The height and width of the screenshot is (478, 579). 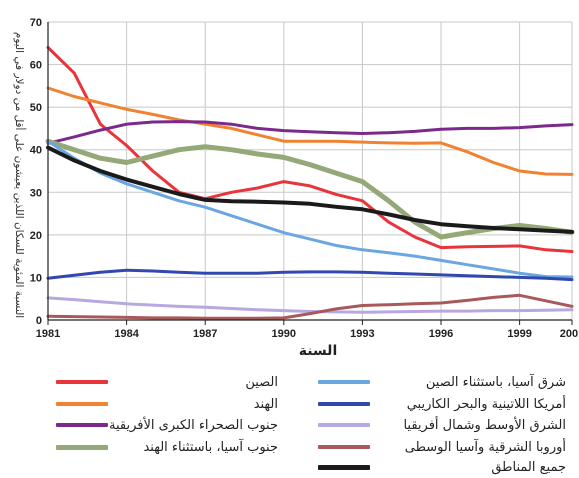 I want to click on x-tick-label: 1996, so click(x=441, y=334).